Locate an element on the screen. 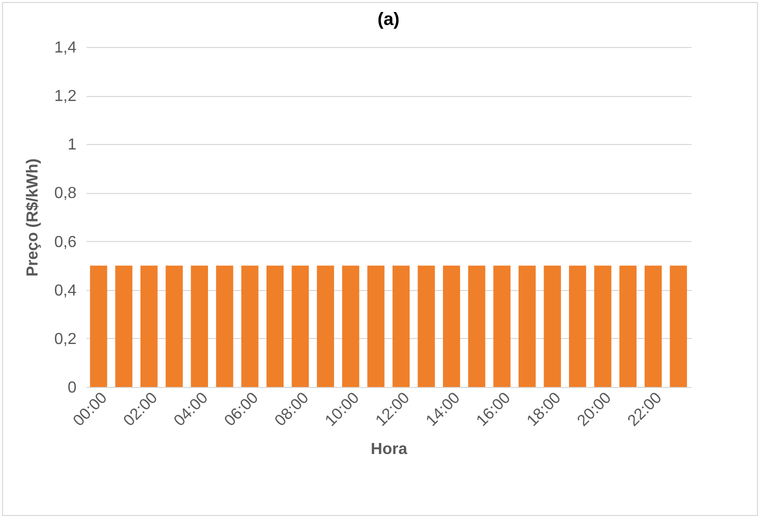 This screenshot has height=520, width=762. y-tick-label: 1,4 is located at coordinates (65, 48).